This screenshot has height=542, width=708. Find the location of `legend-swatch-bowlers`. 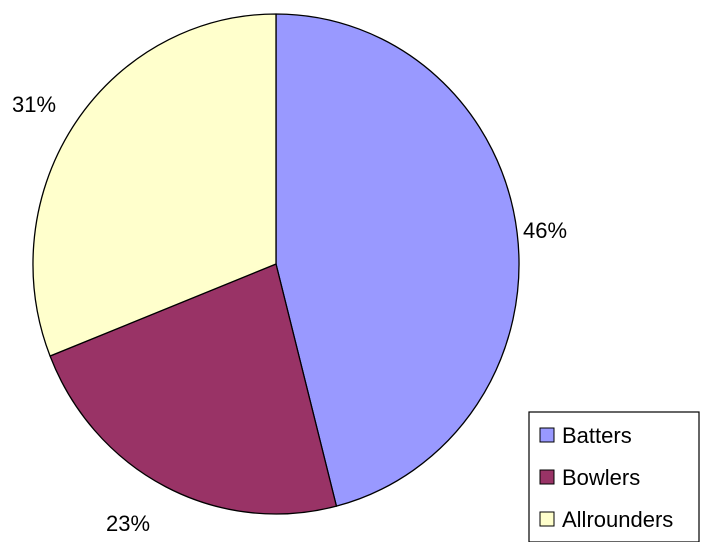

legend-swatch-bowlers is located at coordinates (547, 477).